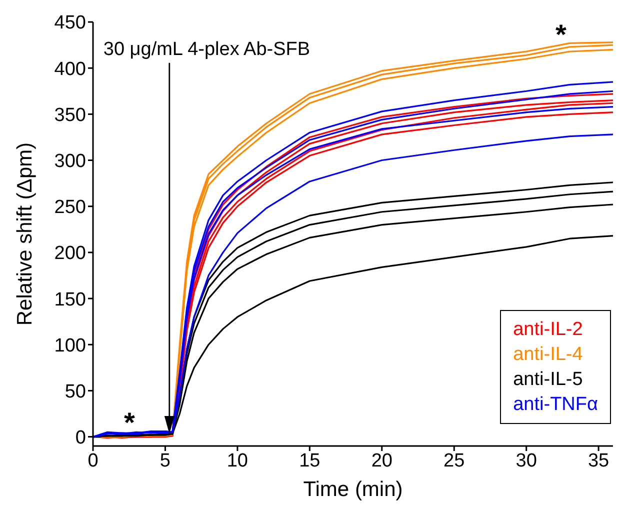  Describe the element at coordinates (70, 299) in the screenshot. I see `y-tick-label: 150` at that location.